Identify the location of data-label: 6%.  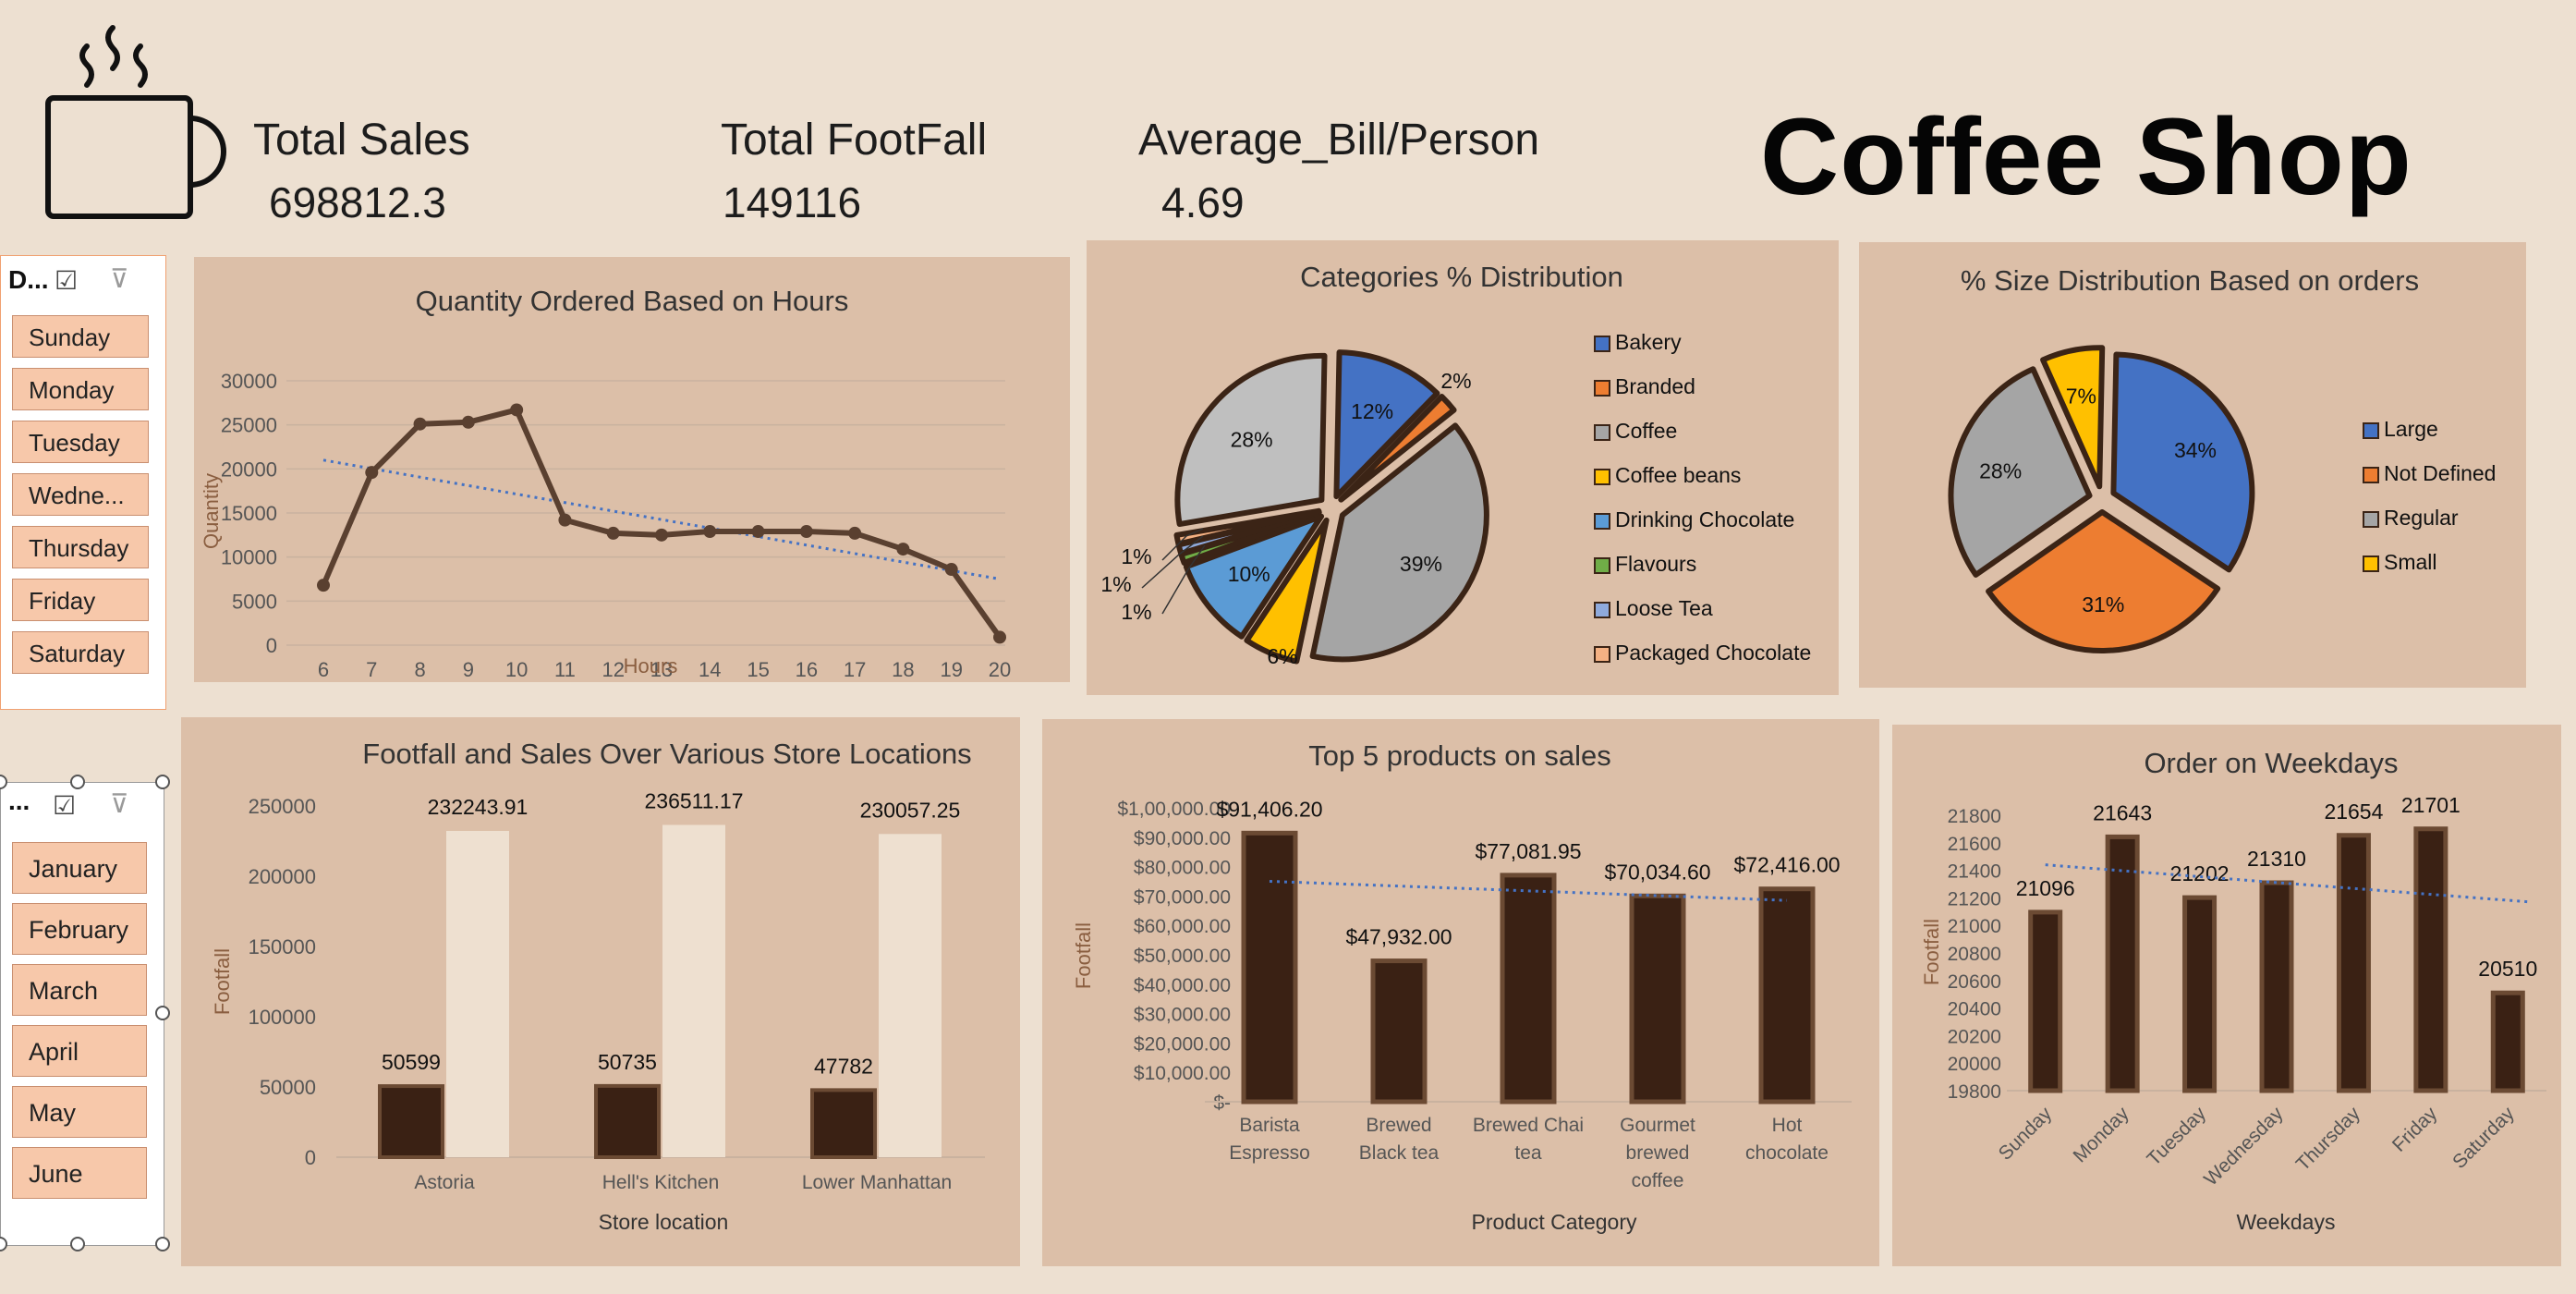
(1282, 656).